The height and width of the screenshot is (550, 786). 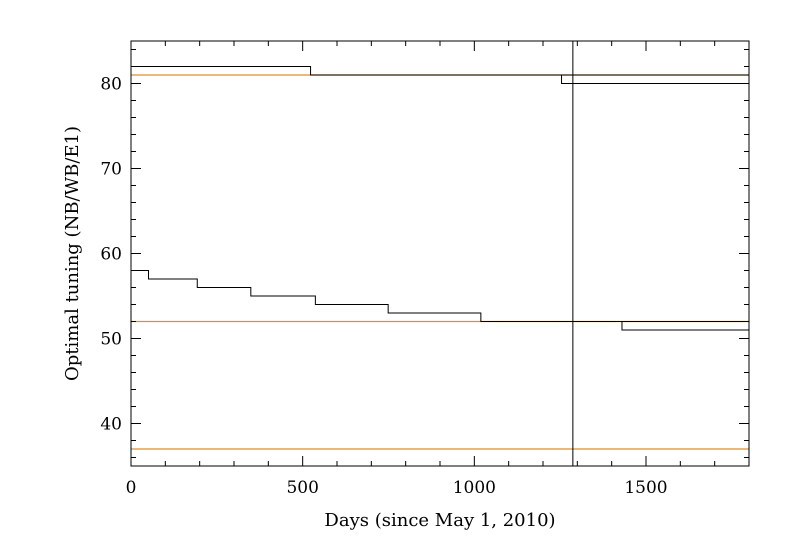 I want to click on y-tick-label: 40, so click(x=111, y=425).